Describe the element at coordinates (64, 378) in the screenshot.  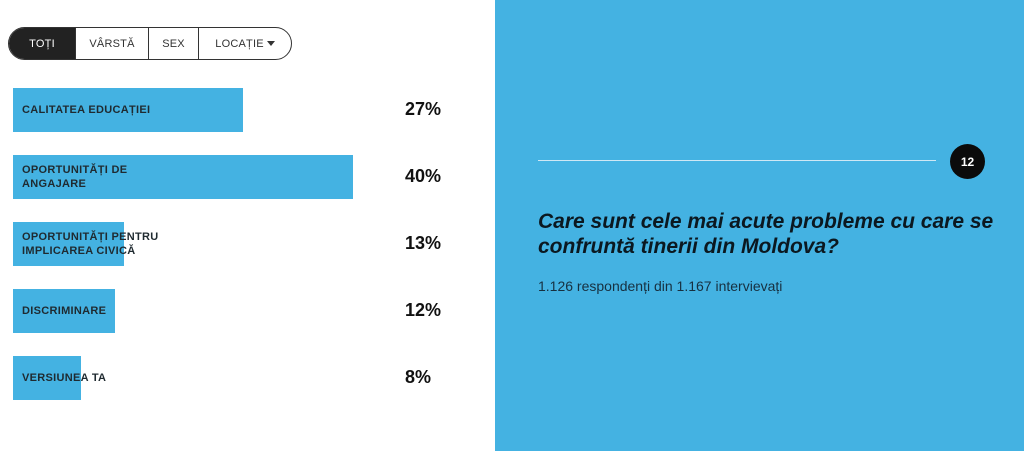
I see `bar-label: VERSIUNEA TA` at that location.